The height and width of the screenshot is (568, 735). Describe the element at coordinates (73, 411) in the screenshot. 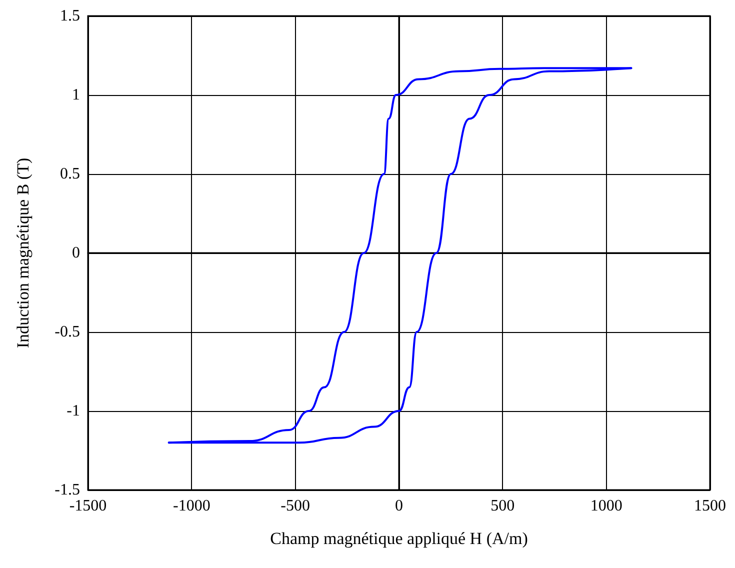

I see `y-tick-label: -1` at that location.